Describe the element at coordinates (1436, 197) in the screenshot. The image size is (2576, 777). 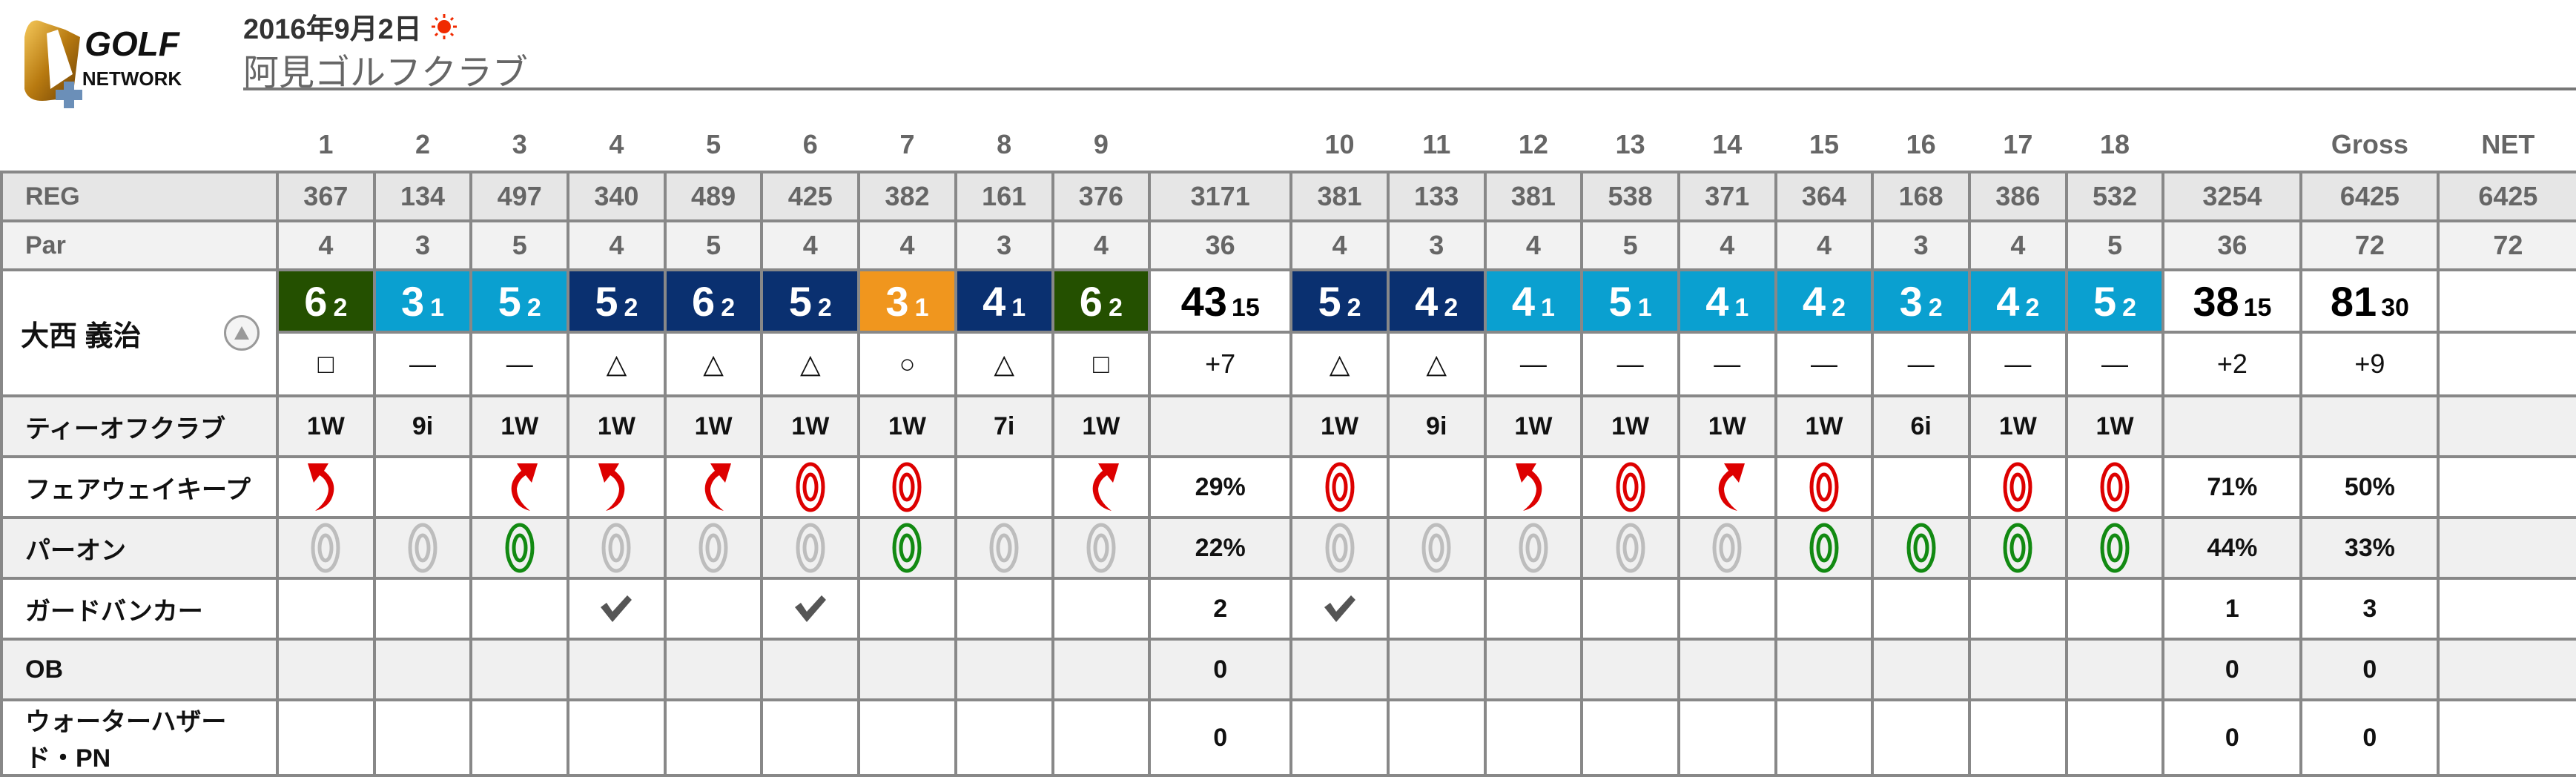
I see `reg-hole-value: 133` at that location.